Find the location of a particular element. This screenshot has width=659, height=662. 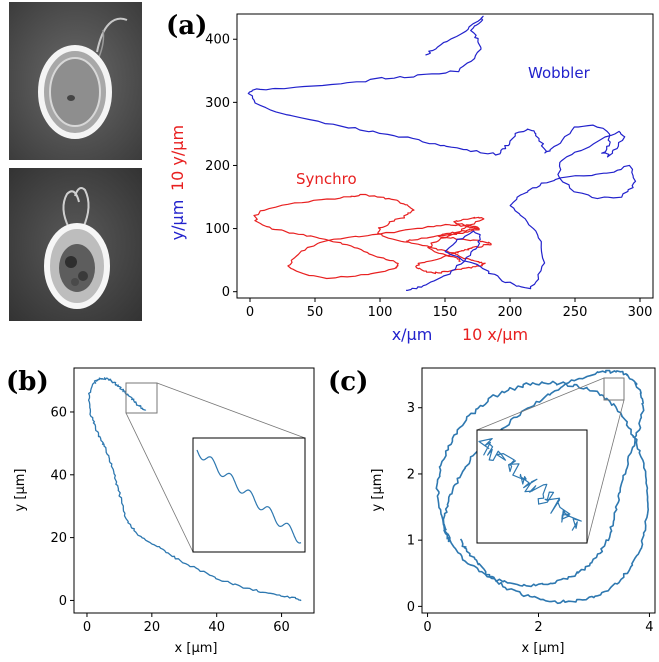

panel-b-y-tick-label: 20 is located at coordinates (58, 538).